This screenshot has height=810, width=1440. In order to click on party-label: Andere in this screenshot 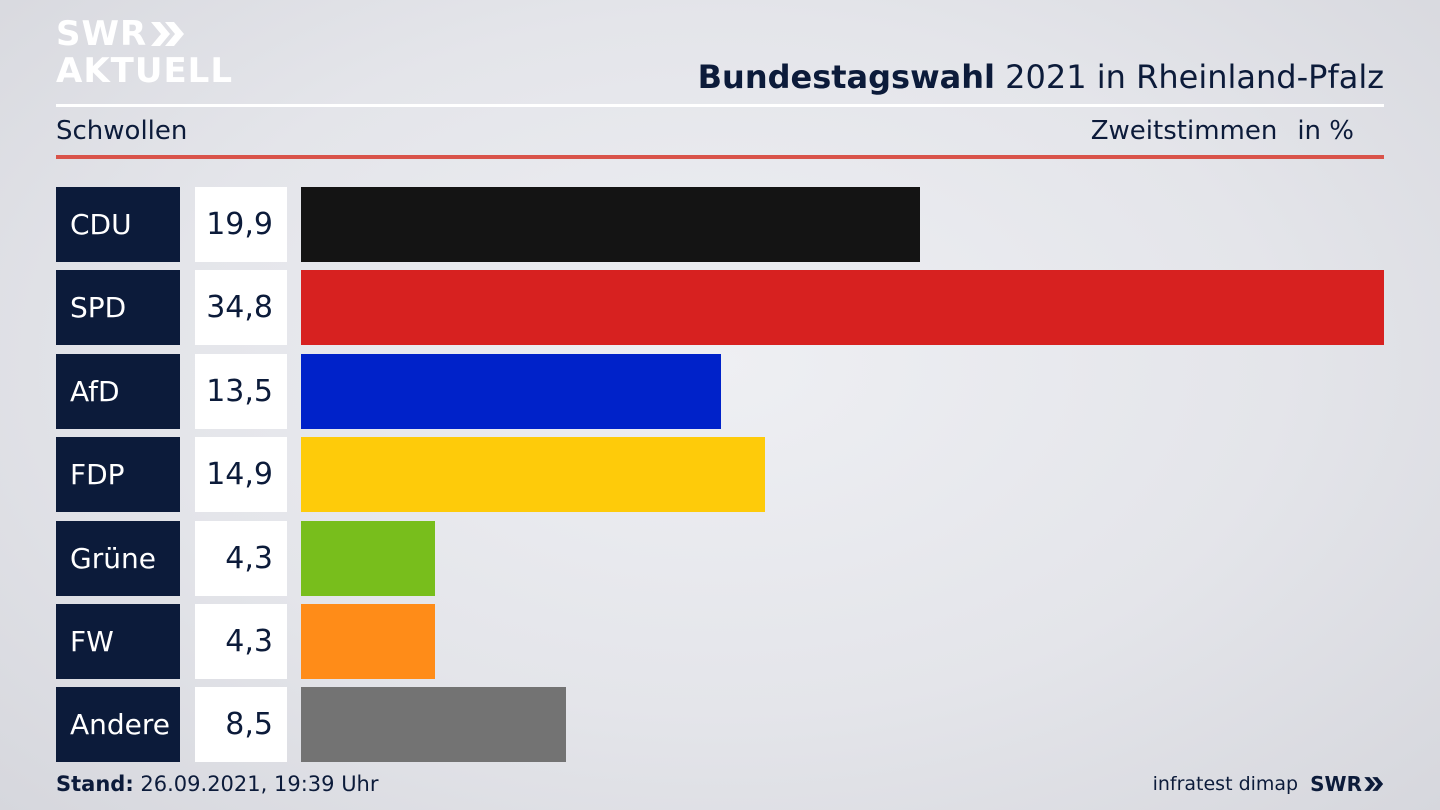, I will do `click(118, 725)`.